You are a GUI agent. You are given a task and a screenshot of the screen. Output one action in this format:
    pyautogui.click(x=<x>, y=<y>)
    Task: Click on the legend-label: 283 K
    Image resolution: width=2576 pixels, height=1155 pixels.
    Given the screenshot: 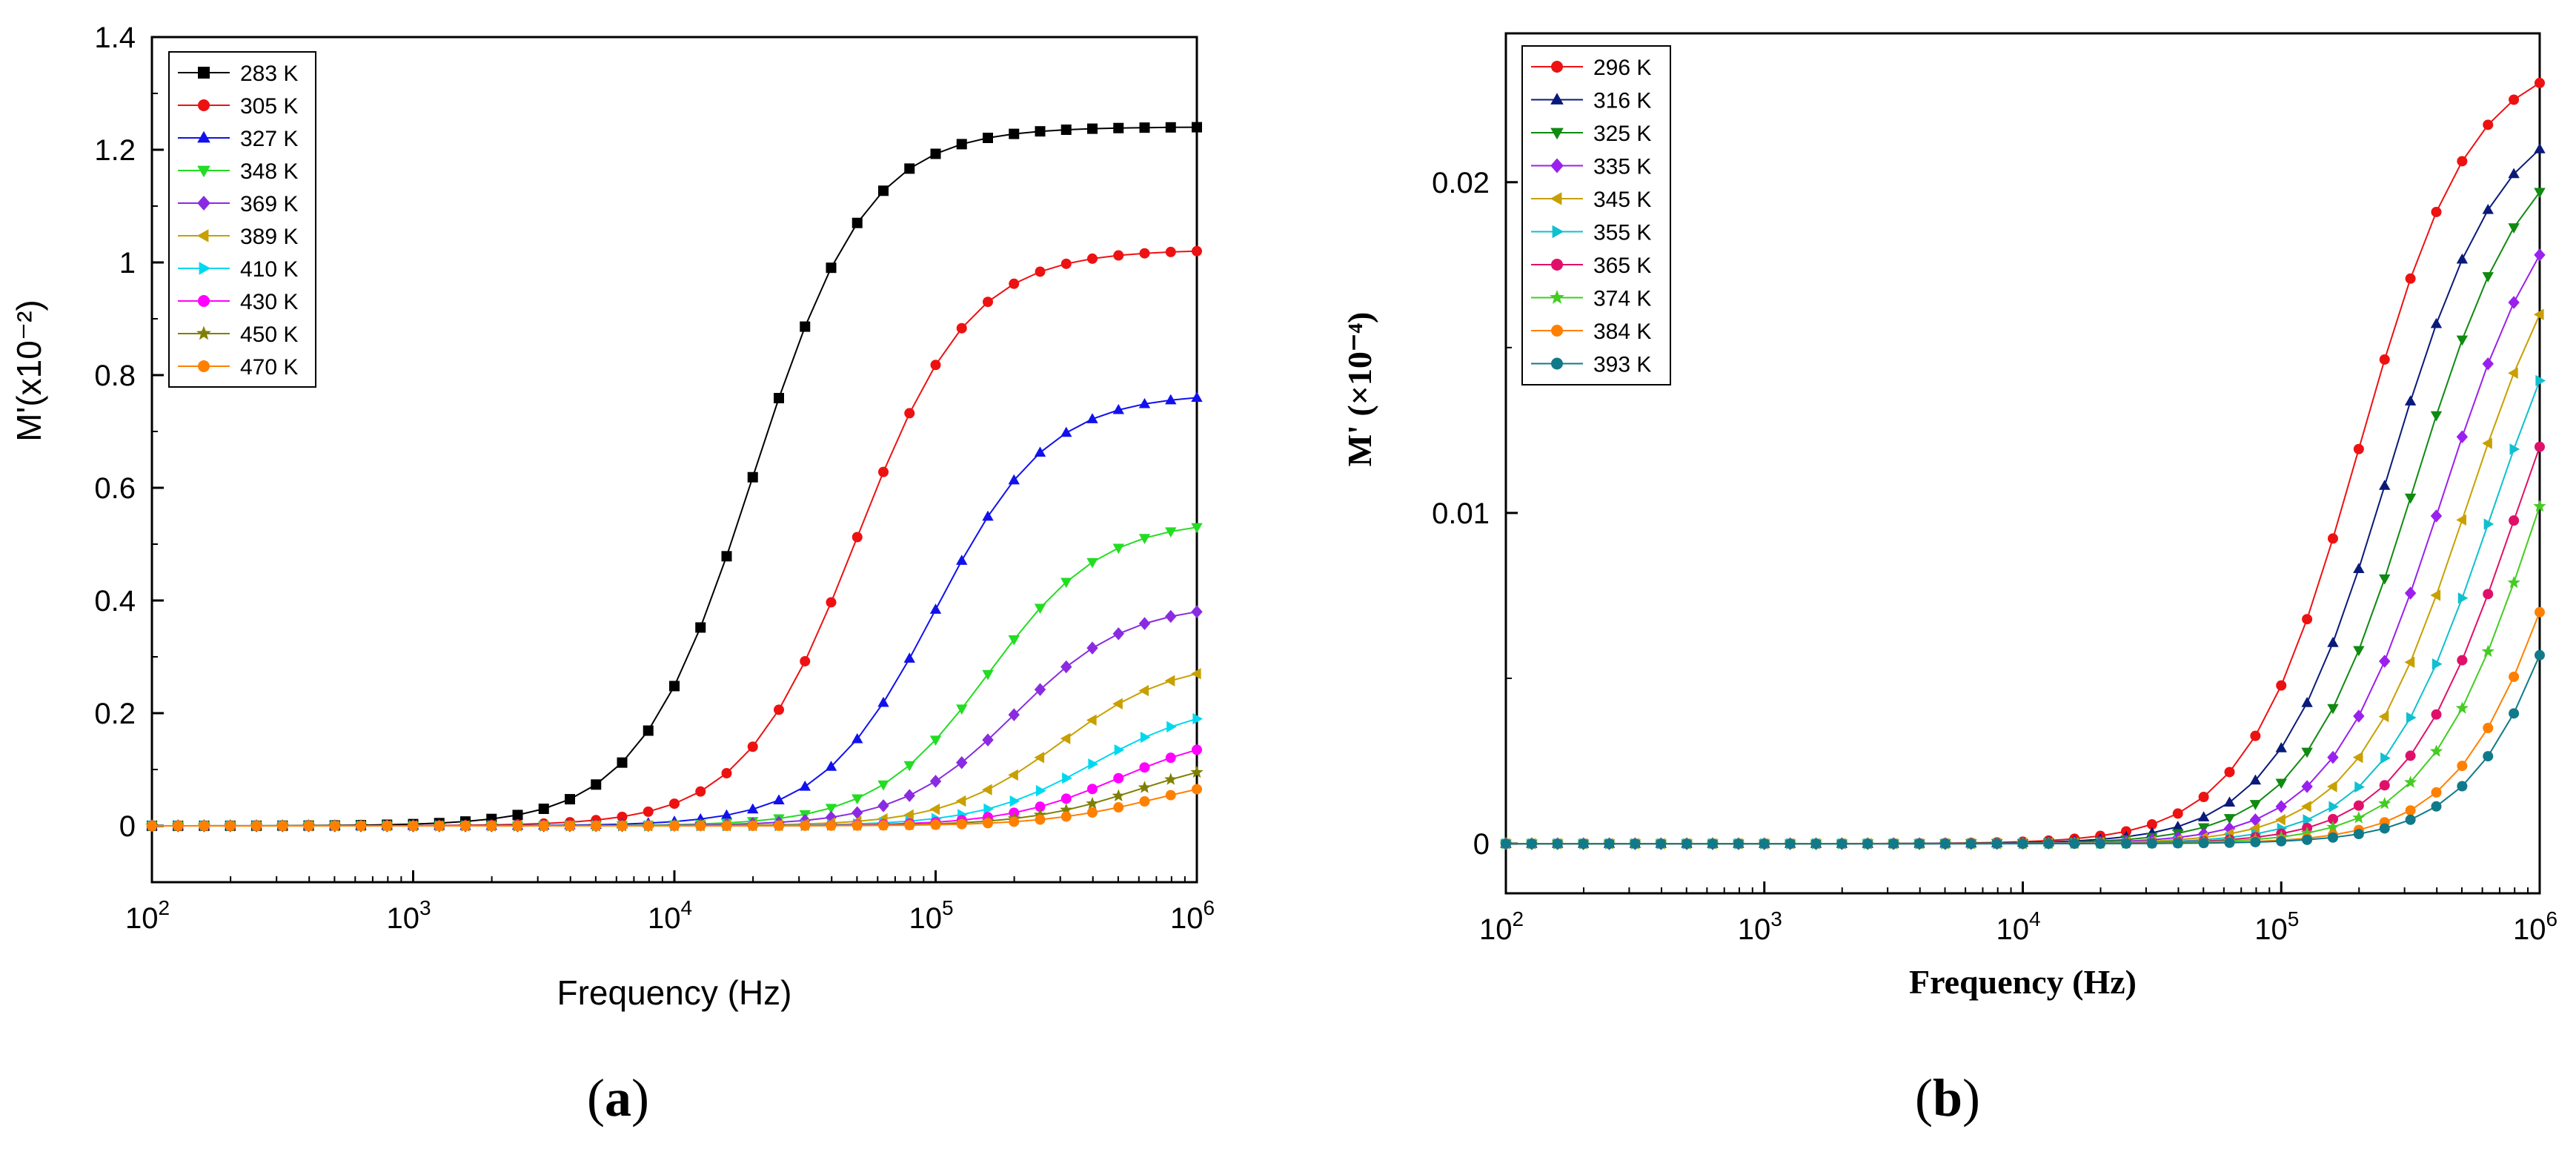 What is the action you would take?
    pyautogui.click(x=269, y=74)
    